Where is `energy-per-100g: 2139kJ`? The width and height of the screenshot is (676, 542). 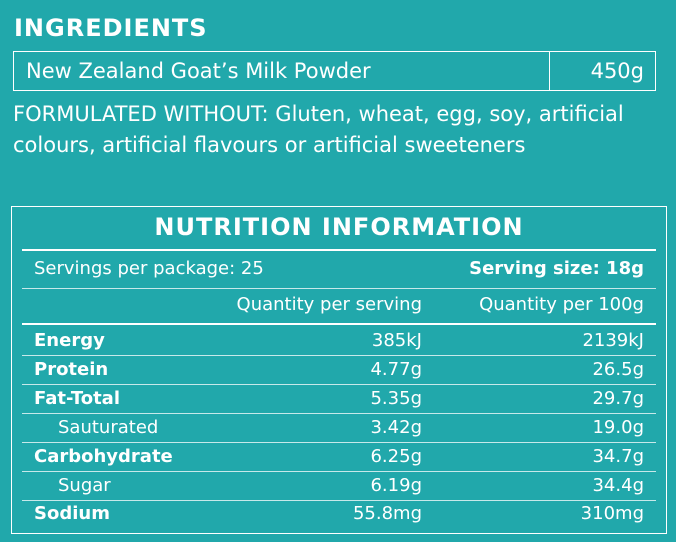
energy-per-100g: 2139kJ is located at coordinates (613, 340).